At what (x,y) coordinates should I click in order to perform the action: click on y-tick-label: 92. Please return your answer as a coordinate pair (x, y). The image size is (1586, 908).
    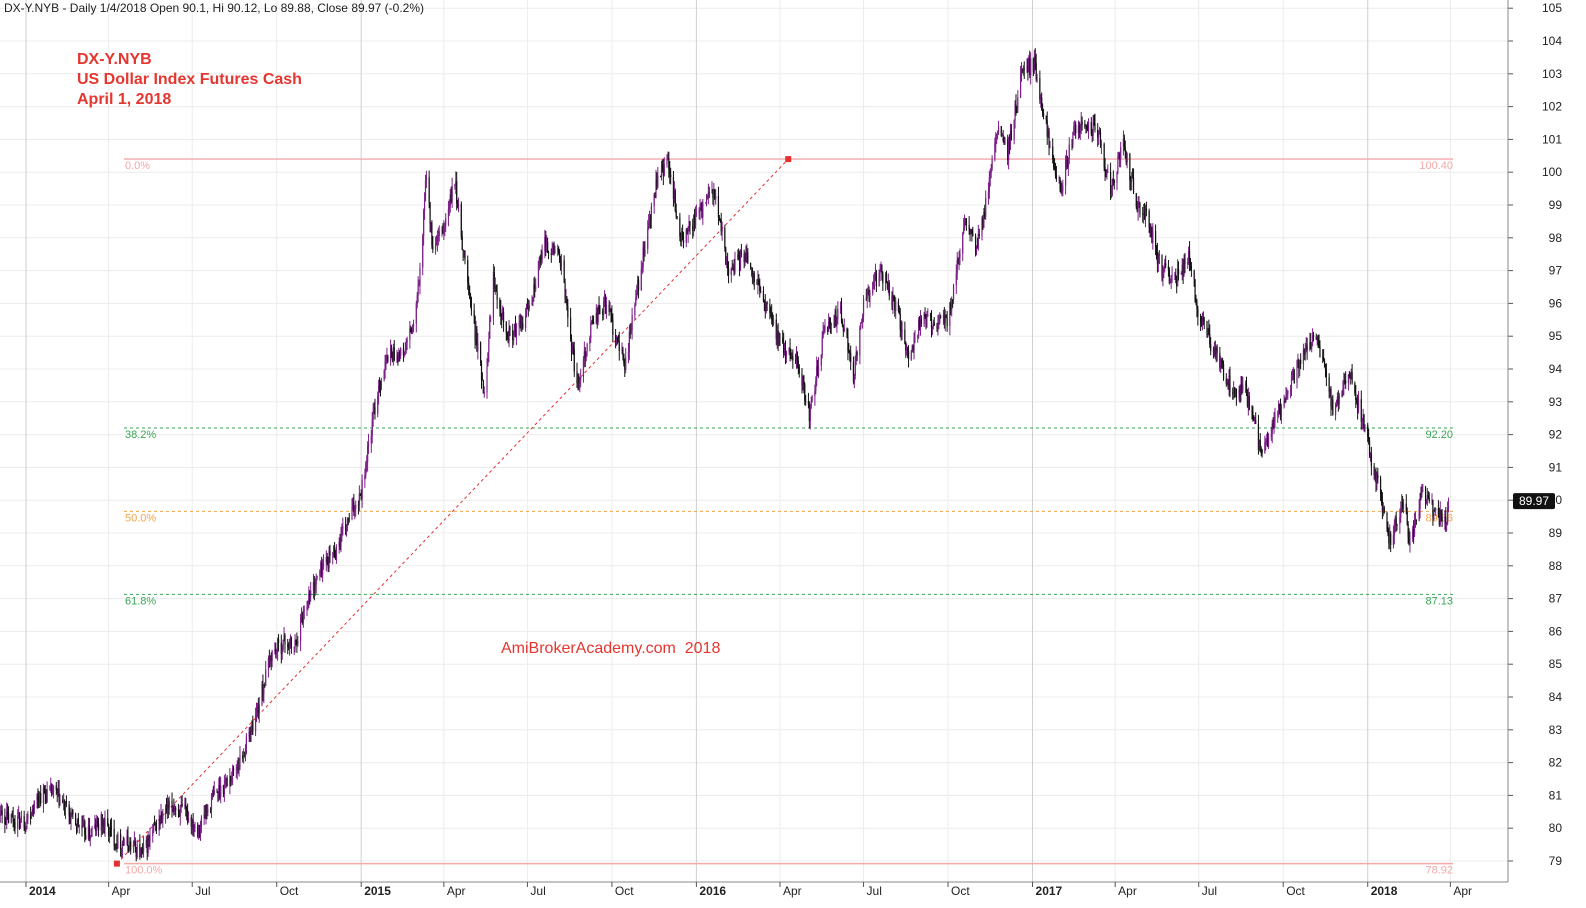
    Looking at the image, I should click on (1556, 435).